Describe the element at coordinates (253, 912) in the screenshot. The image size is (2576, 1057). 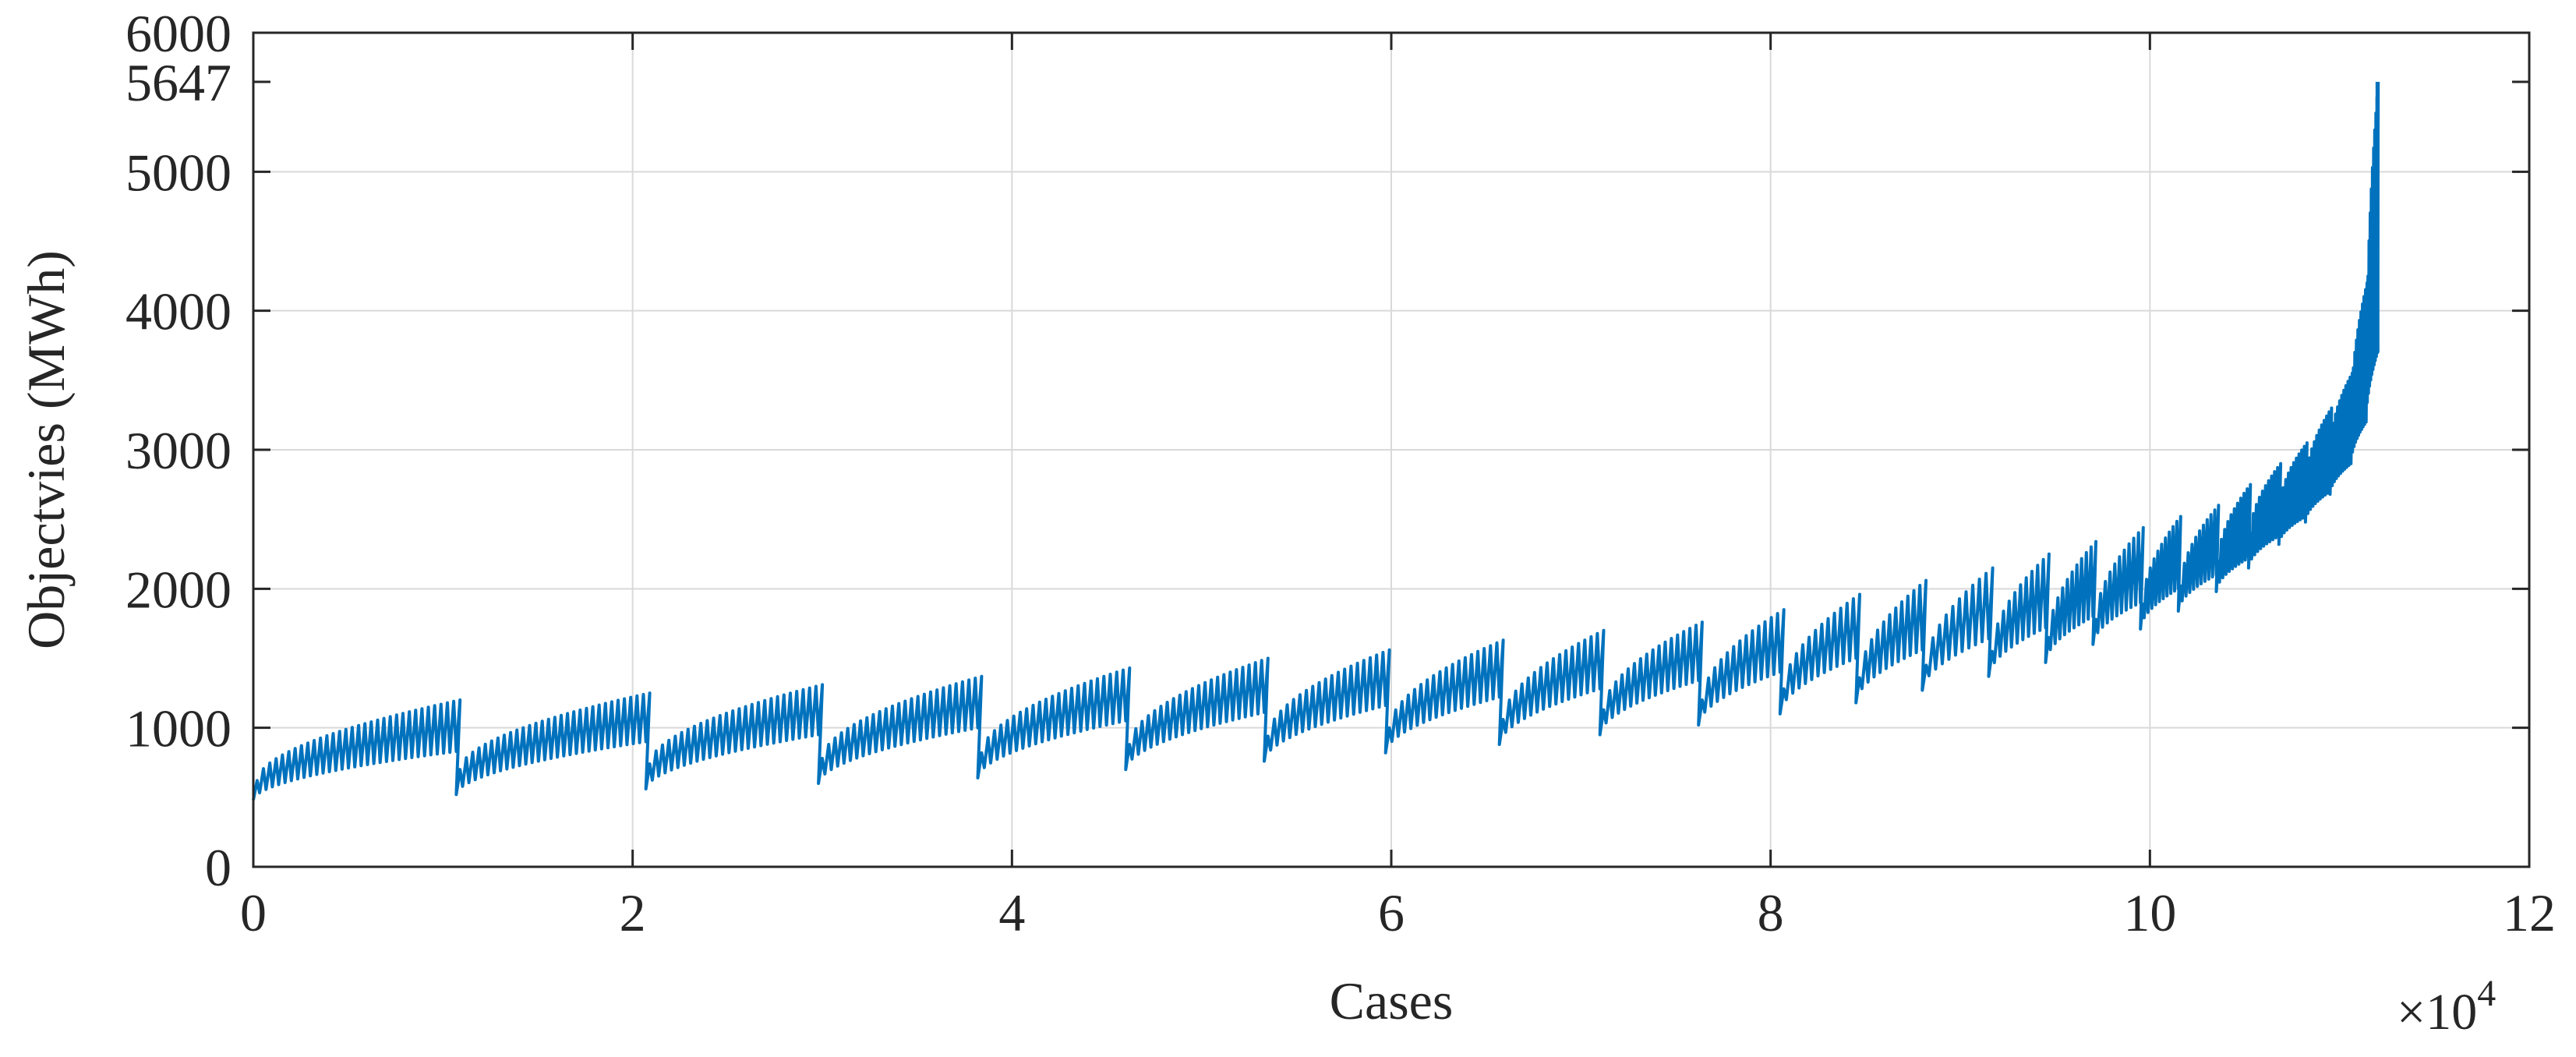
I see `x-tick-label: 0` at that location.